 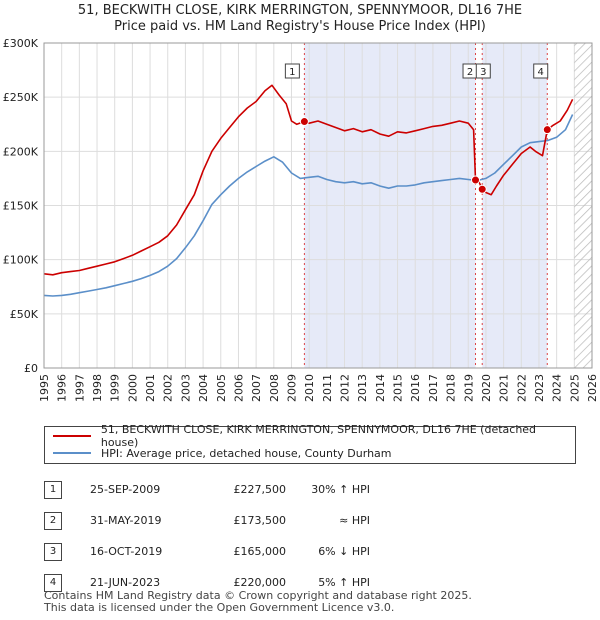 What do you see at coordinates (126, 520) in the screenshot?
I see `sale-date: 31-MAY-2019` at bounding box center [126, 520].